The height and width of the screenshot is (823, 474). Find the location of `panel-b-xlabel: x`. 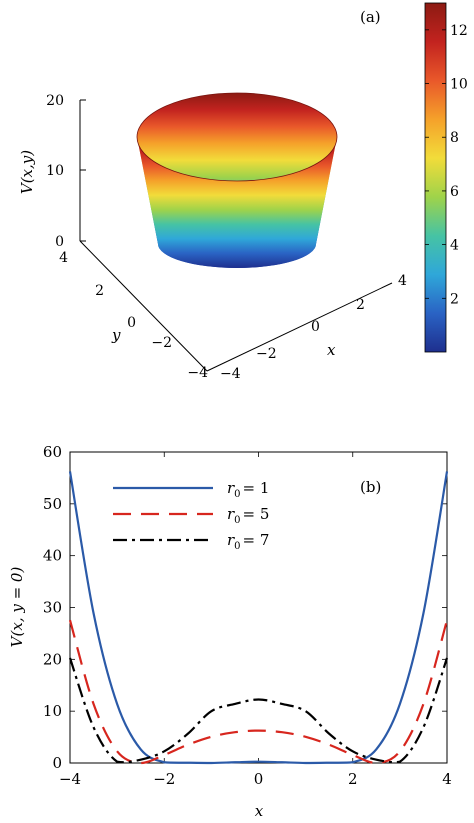

panel-b-xlabel: x is located at coordinates (259, 811).